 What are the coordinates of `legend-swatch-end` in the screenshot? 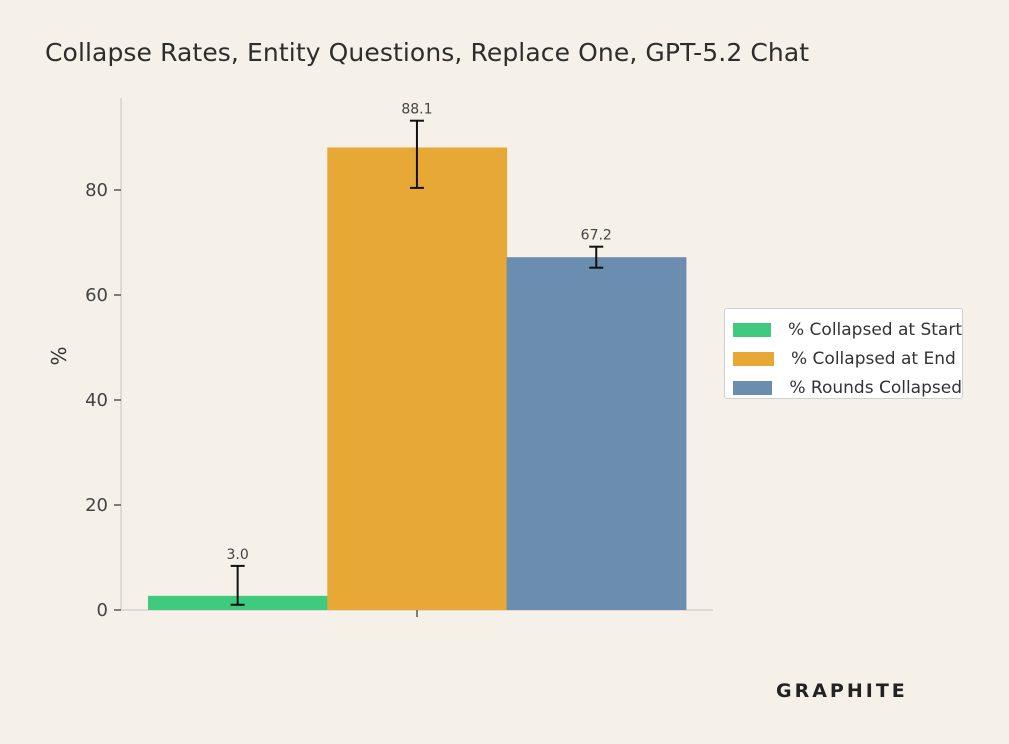 It's located at (753, 358).